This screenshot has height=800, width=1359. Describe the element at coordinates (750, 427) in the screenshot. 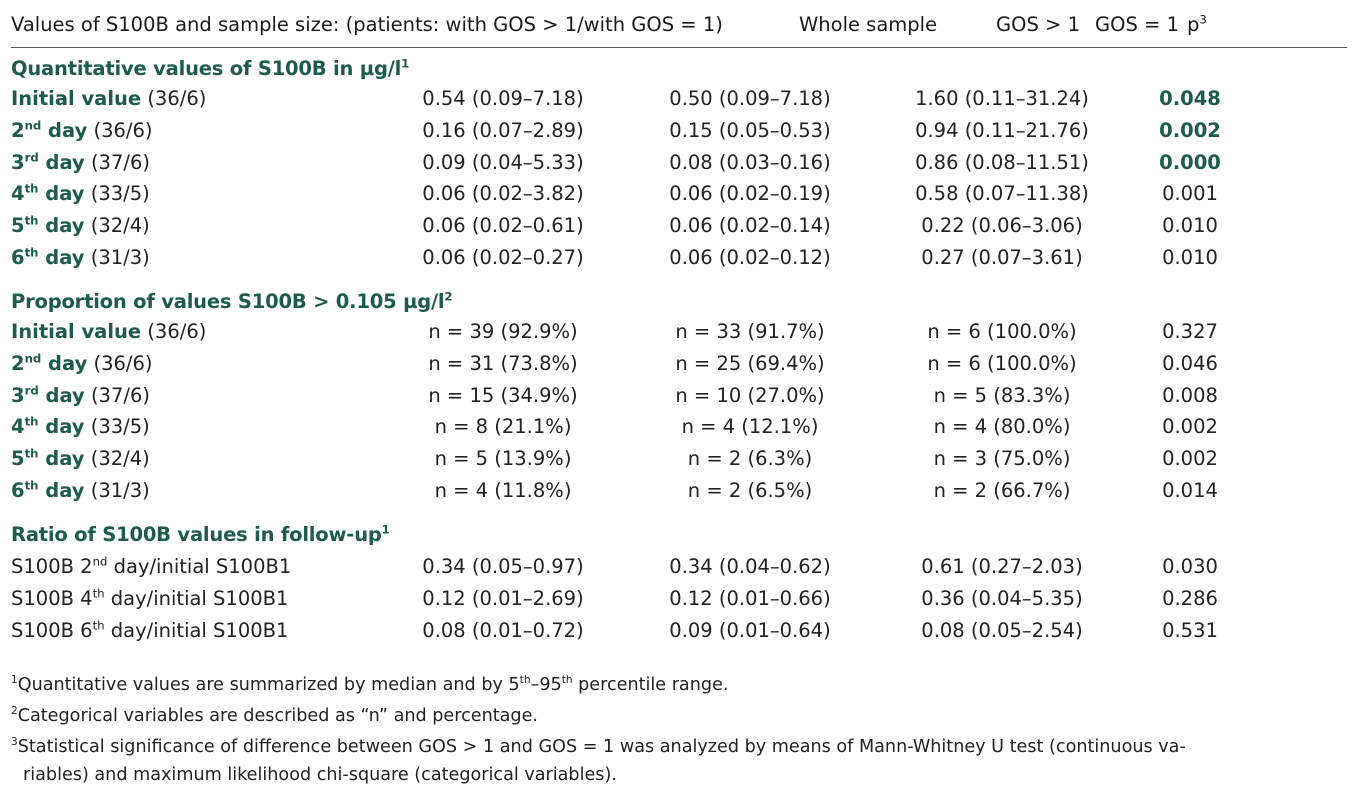

I see `cell-gos-gt1: n = 4 (12.1%)` at that location.